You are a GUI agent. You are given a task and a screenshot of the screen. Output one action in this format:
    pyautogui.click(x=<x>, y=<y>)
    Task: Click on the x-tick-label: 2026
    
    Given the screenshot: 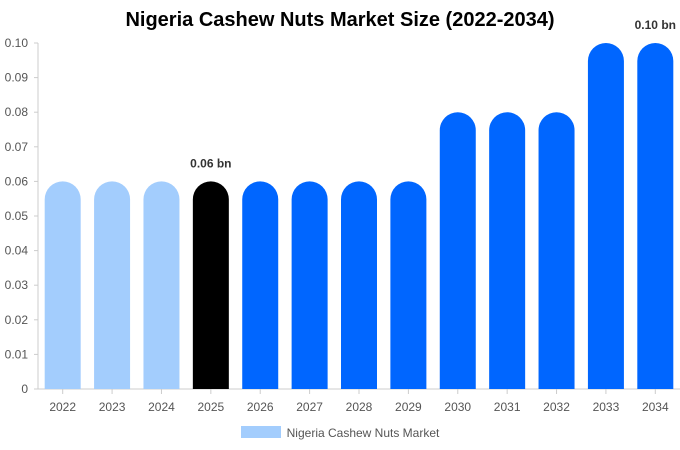 What is the action you would take?
    pyautogui.click(x=260, y=407)
    